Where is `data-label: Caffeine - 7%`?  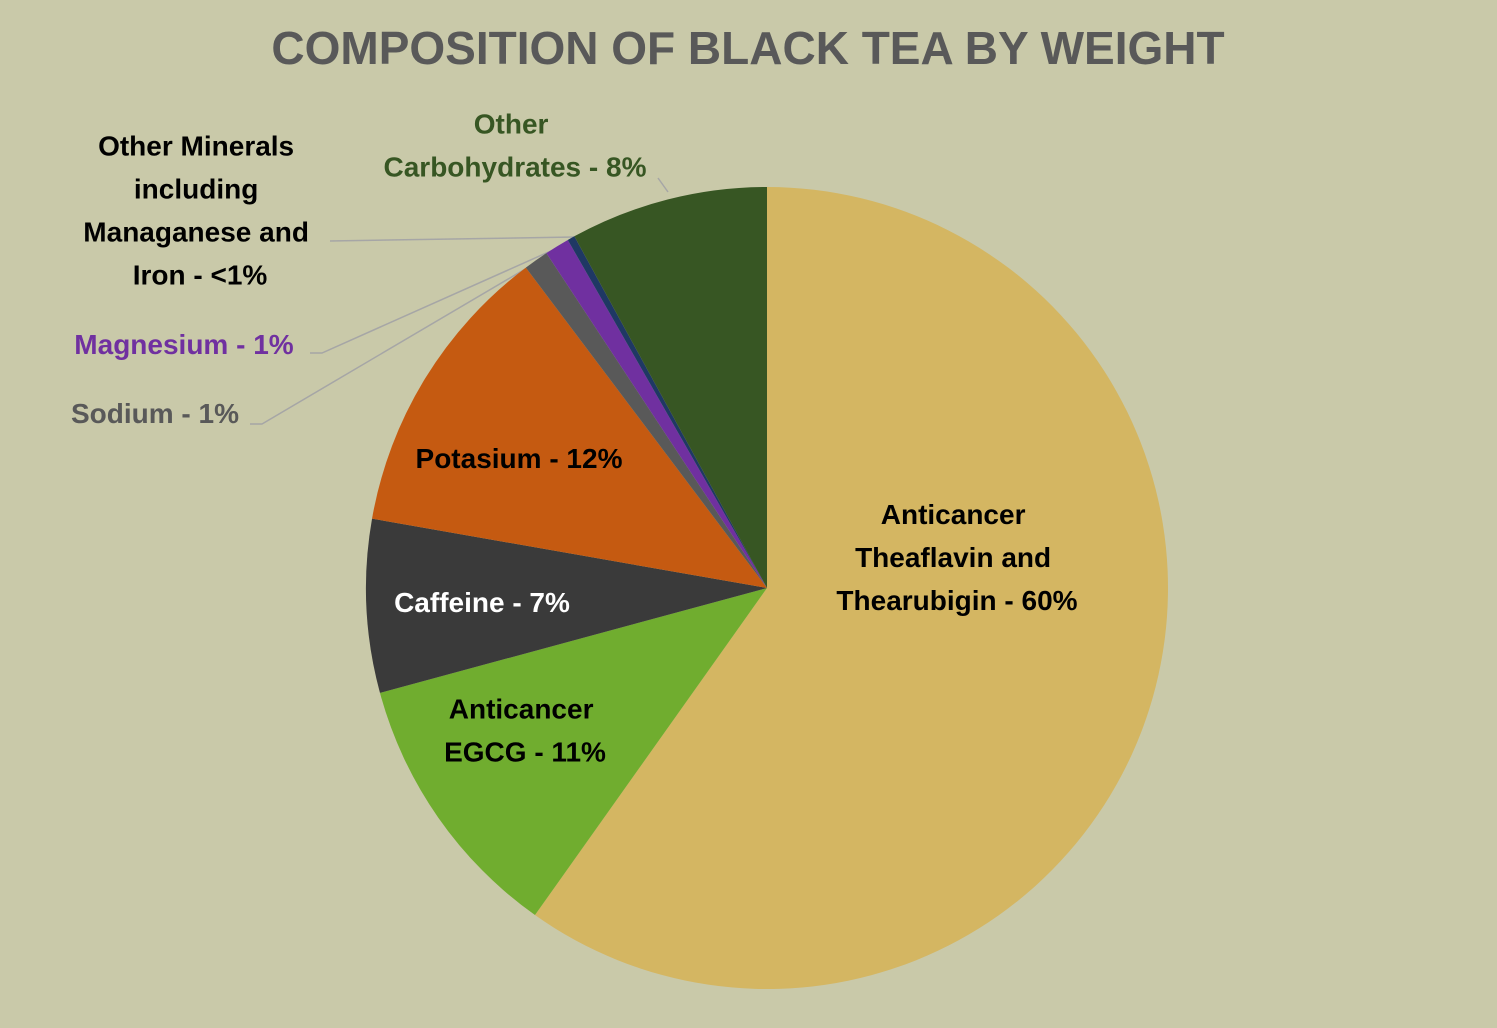 data-label: Caffeine - 7% is located at coordinates (482, 602).